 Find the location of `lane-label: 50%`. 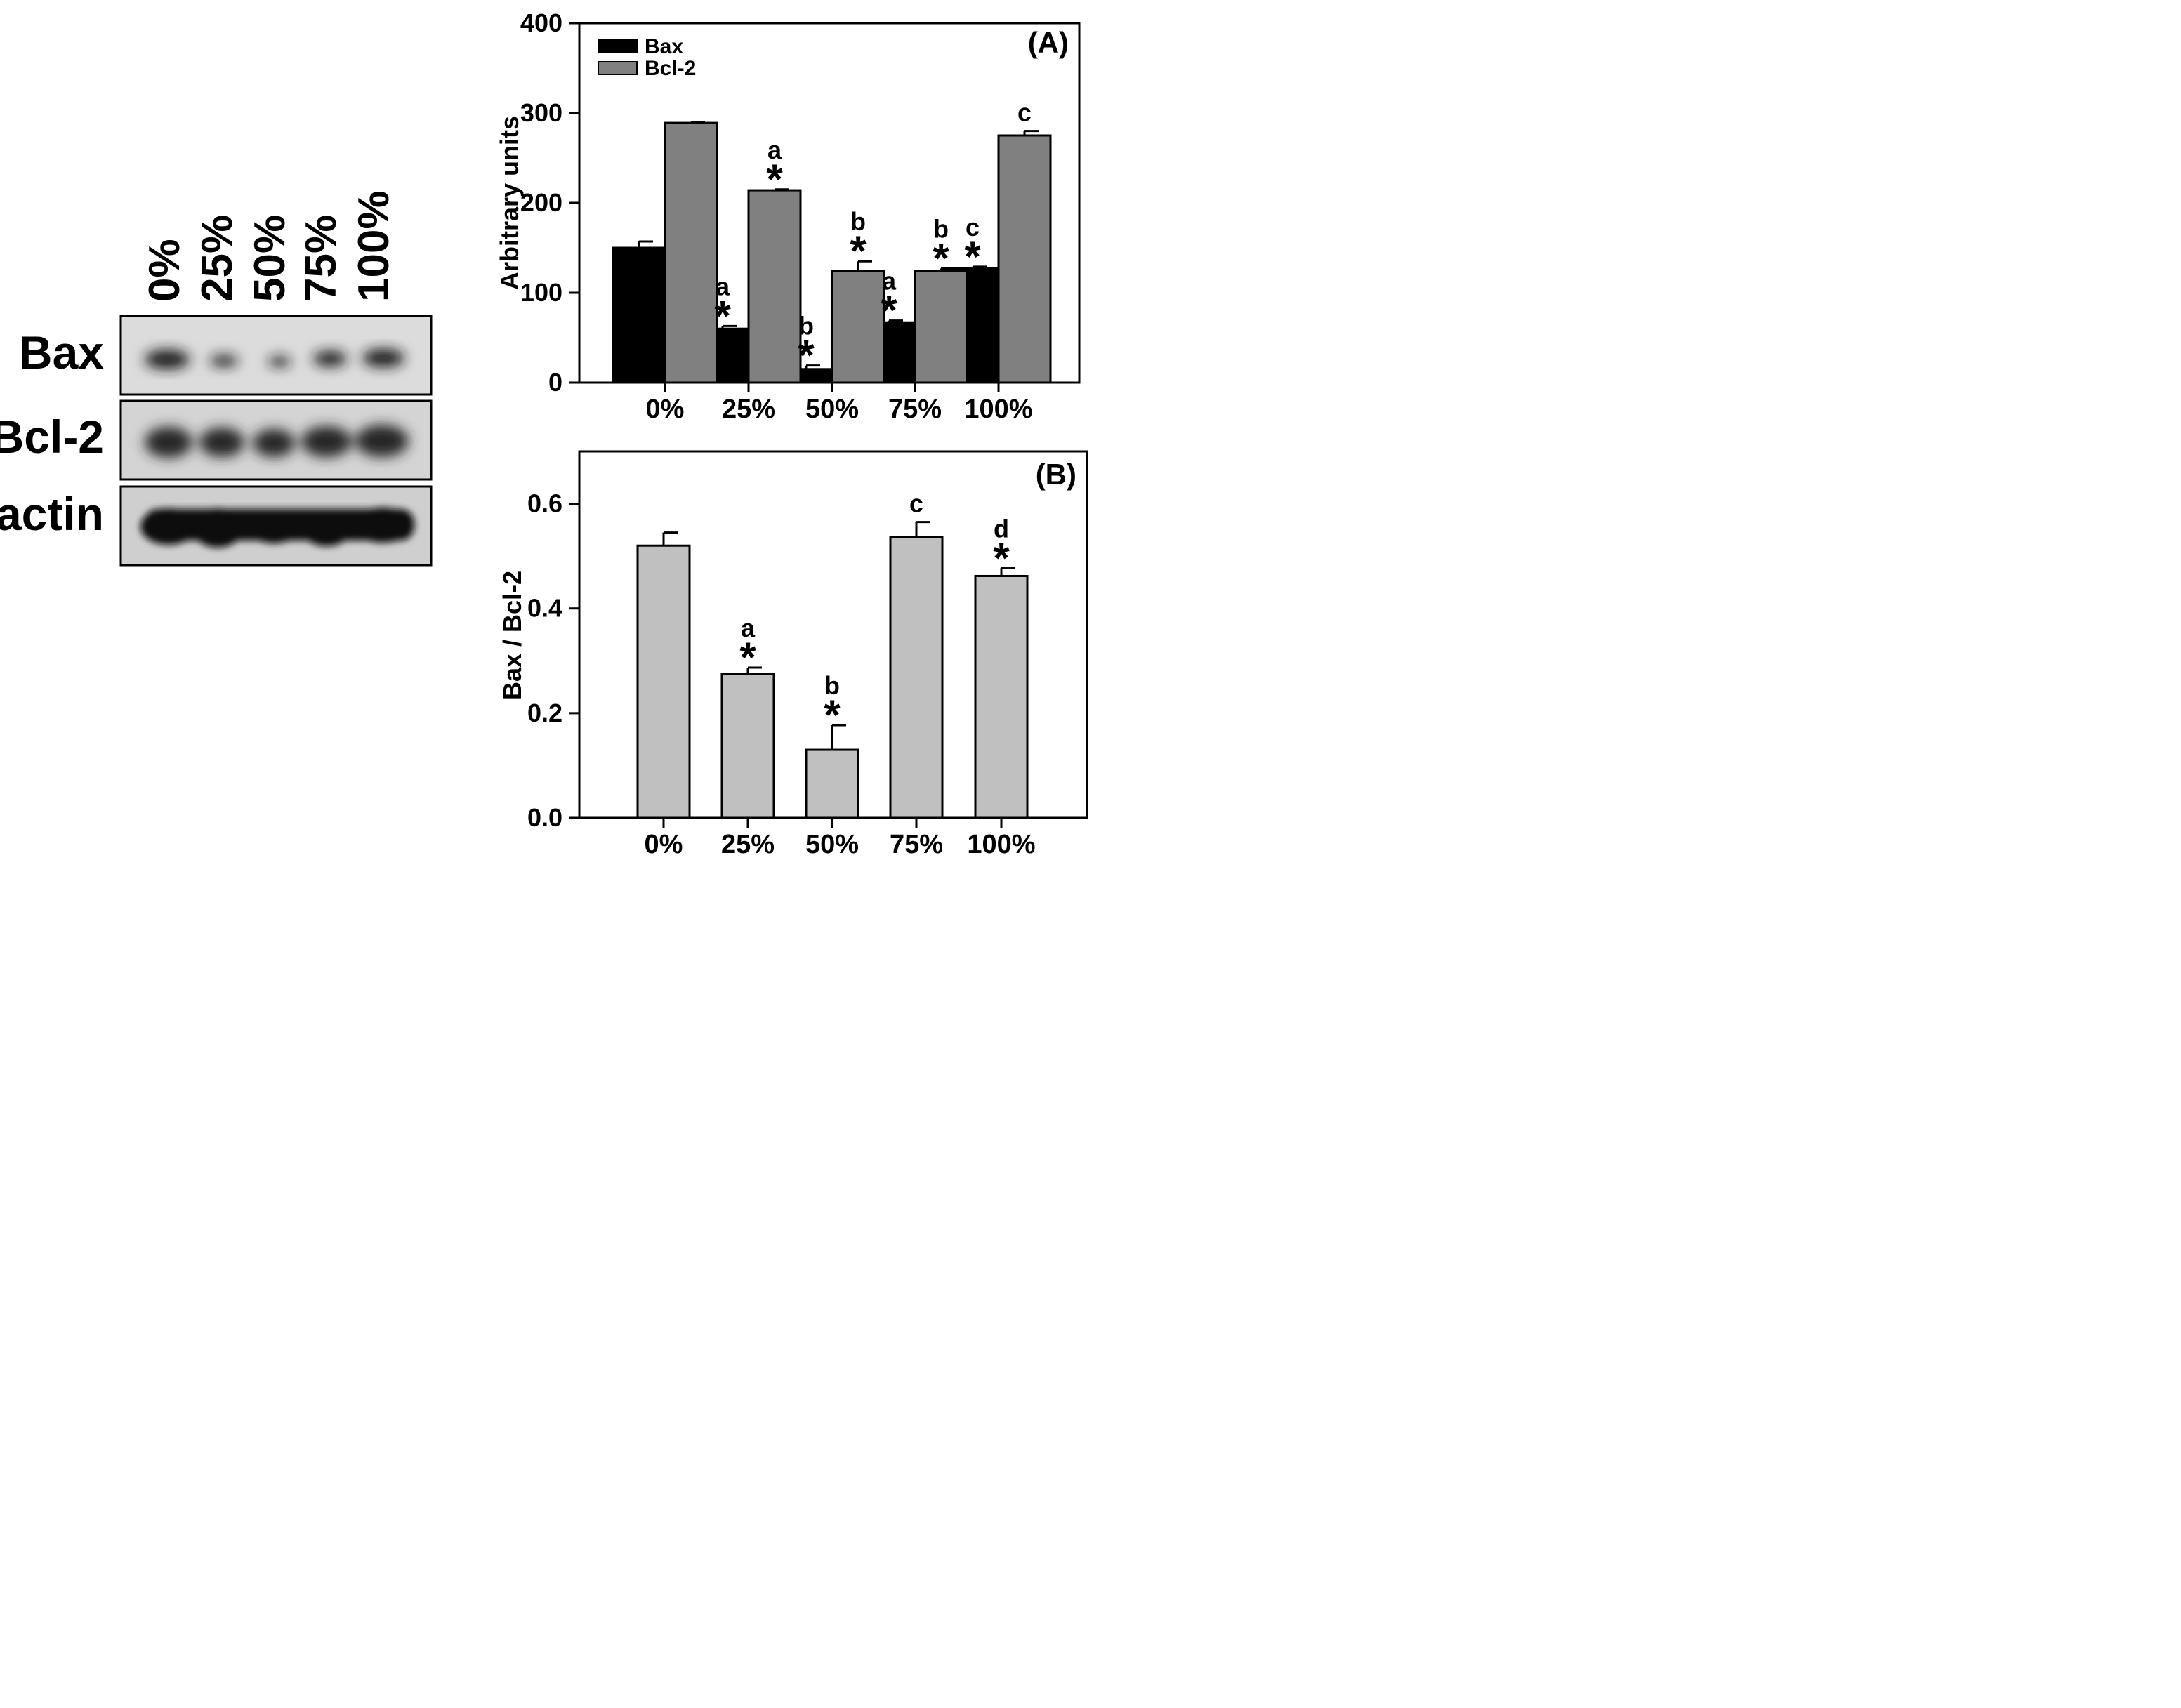

lane-label: 50% is located at coordinates (270, 258).